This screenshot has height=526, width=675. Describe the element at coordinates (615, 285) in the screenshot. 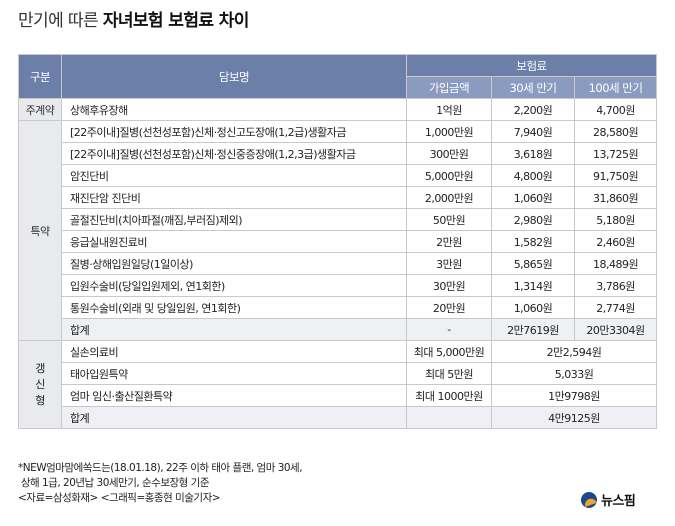

I see `premium-100: 3,786원` at that location.